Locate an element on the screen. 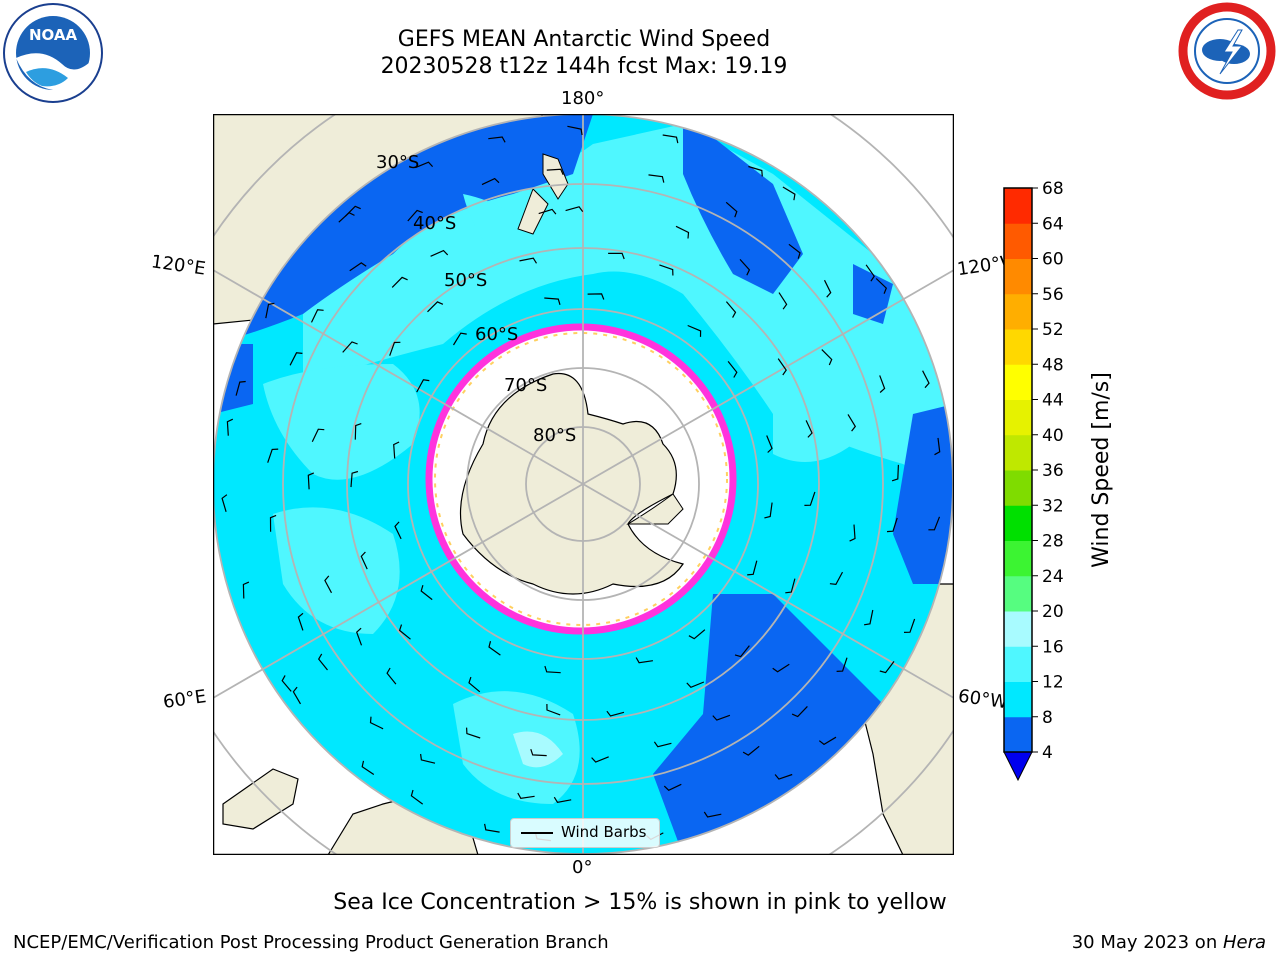 This screenshot has width=1280, height=960. map-title: GEFS MEAN Antarctic Wind Speed is located at coordinates (584, 39).